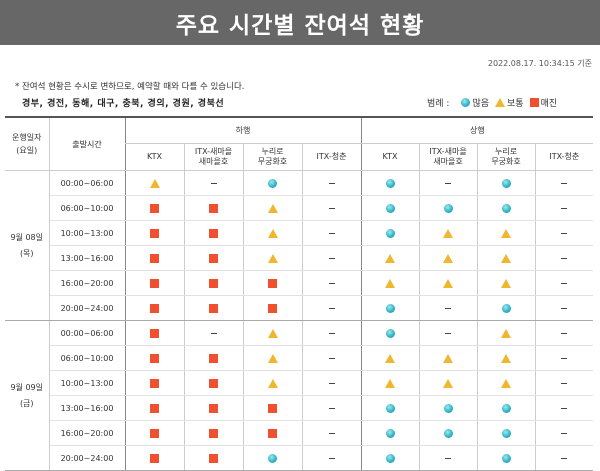  What do you see at coordinates (475, 102) in the screenshot?
I see `legend-item-many: 많음` at bounding box center [475, 102].